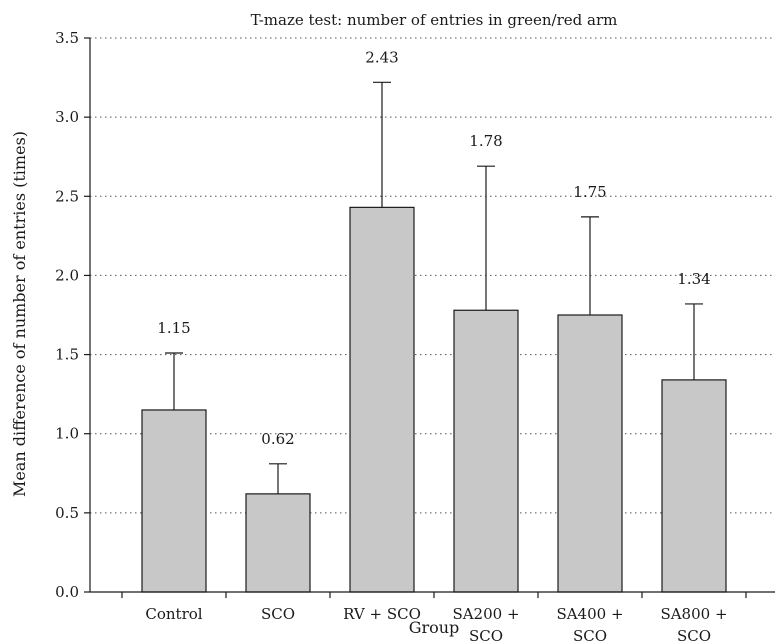 This screenshot has height=644, width=775. What do you see at coordinates (381, 57) in the screenshot?
I see `data-label: 2.43` at bounding box center [381, 57].